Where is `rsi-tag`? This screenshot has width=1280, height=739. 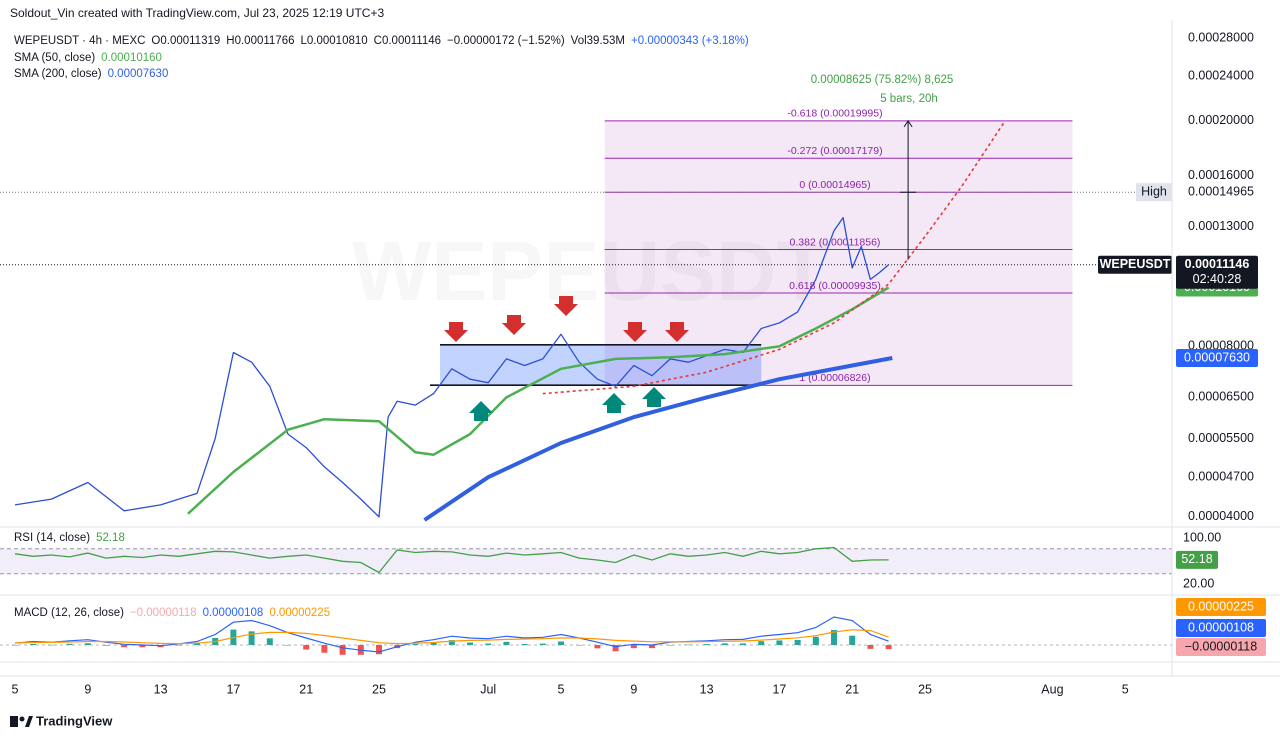
rsi-tag is located at coordinates (1197, 559).